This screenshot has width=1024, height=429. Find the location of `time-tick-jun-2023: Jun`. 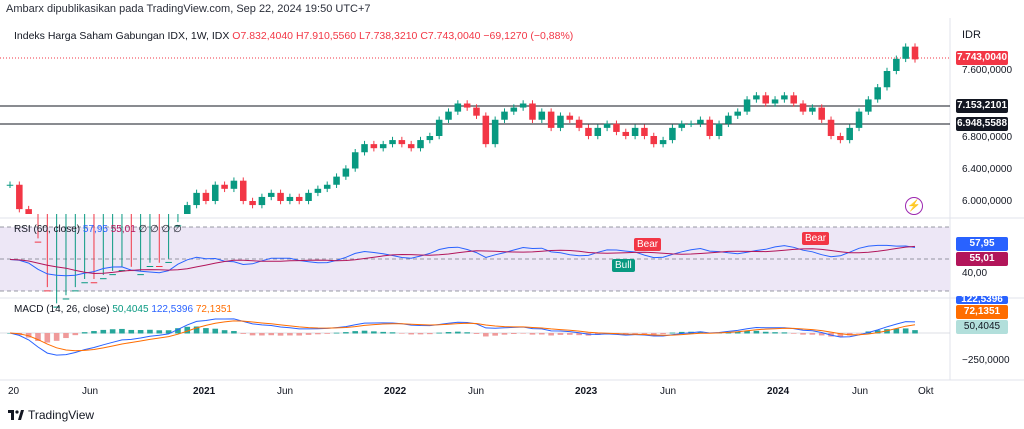

time-tick-jun-2023: Jun is located at coordinates (668, 391).